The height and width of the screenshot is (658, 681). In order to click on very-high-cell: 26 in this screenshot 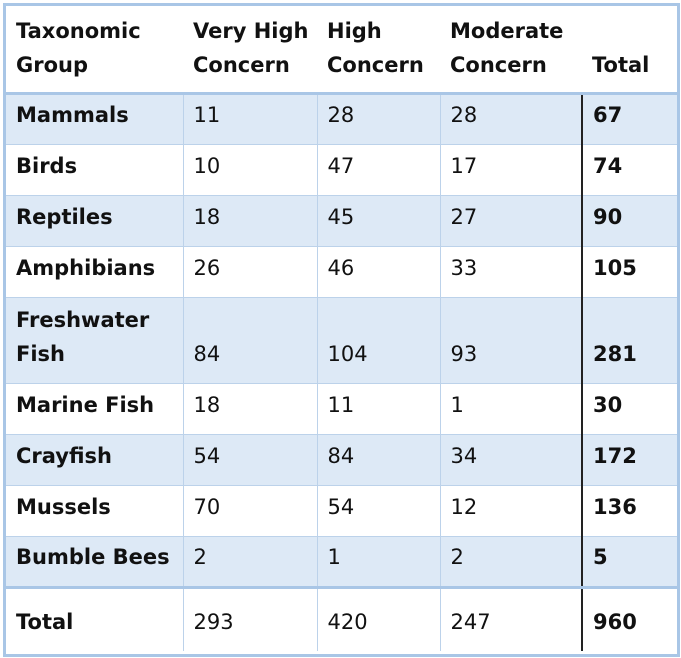, I will do `click(249, 272)`.